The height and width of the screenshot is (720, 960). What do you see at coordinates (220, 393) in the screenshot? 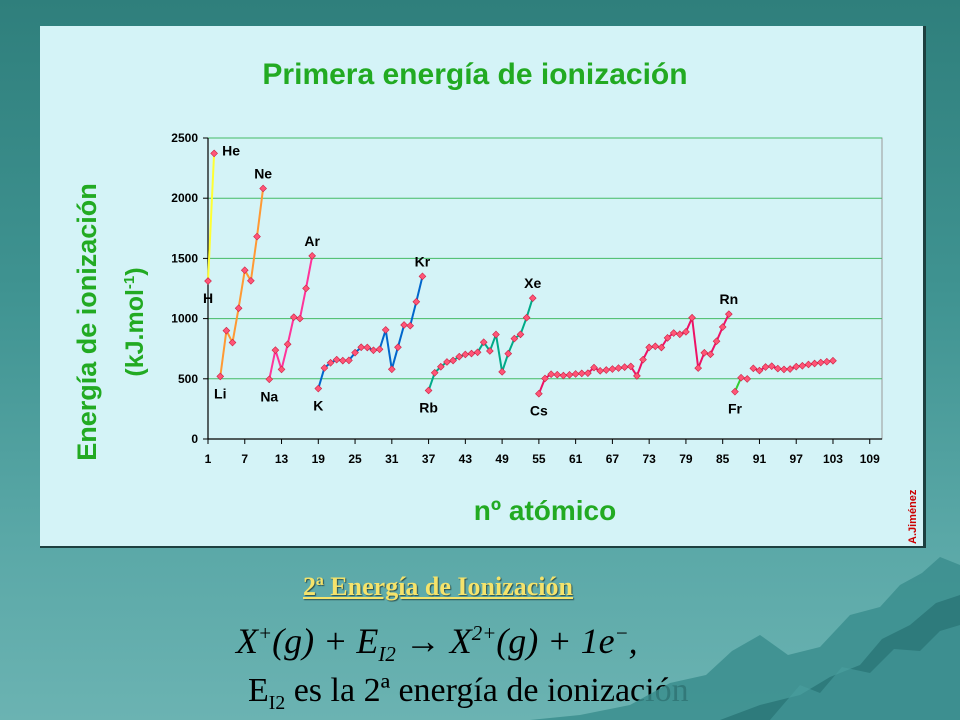
I see `element-label-li: Li` at bounding box center [220, 393].